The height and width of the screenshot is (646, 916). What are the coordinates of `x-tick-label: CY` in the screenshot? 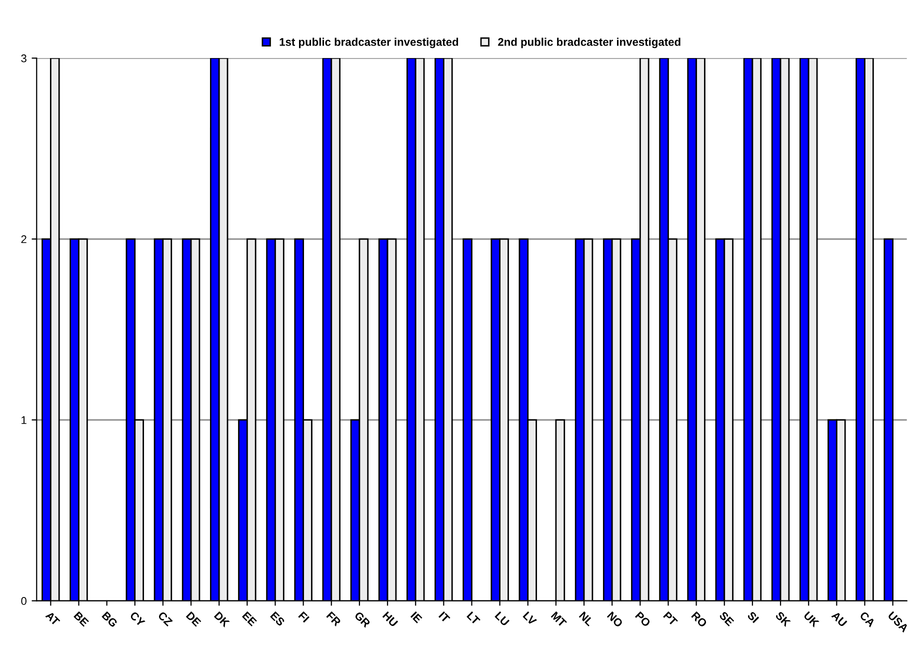 It's located at (137, 619).